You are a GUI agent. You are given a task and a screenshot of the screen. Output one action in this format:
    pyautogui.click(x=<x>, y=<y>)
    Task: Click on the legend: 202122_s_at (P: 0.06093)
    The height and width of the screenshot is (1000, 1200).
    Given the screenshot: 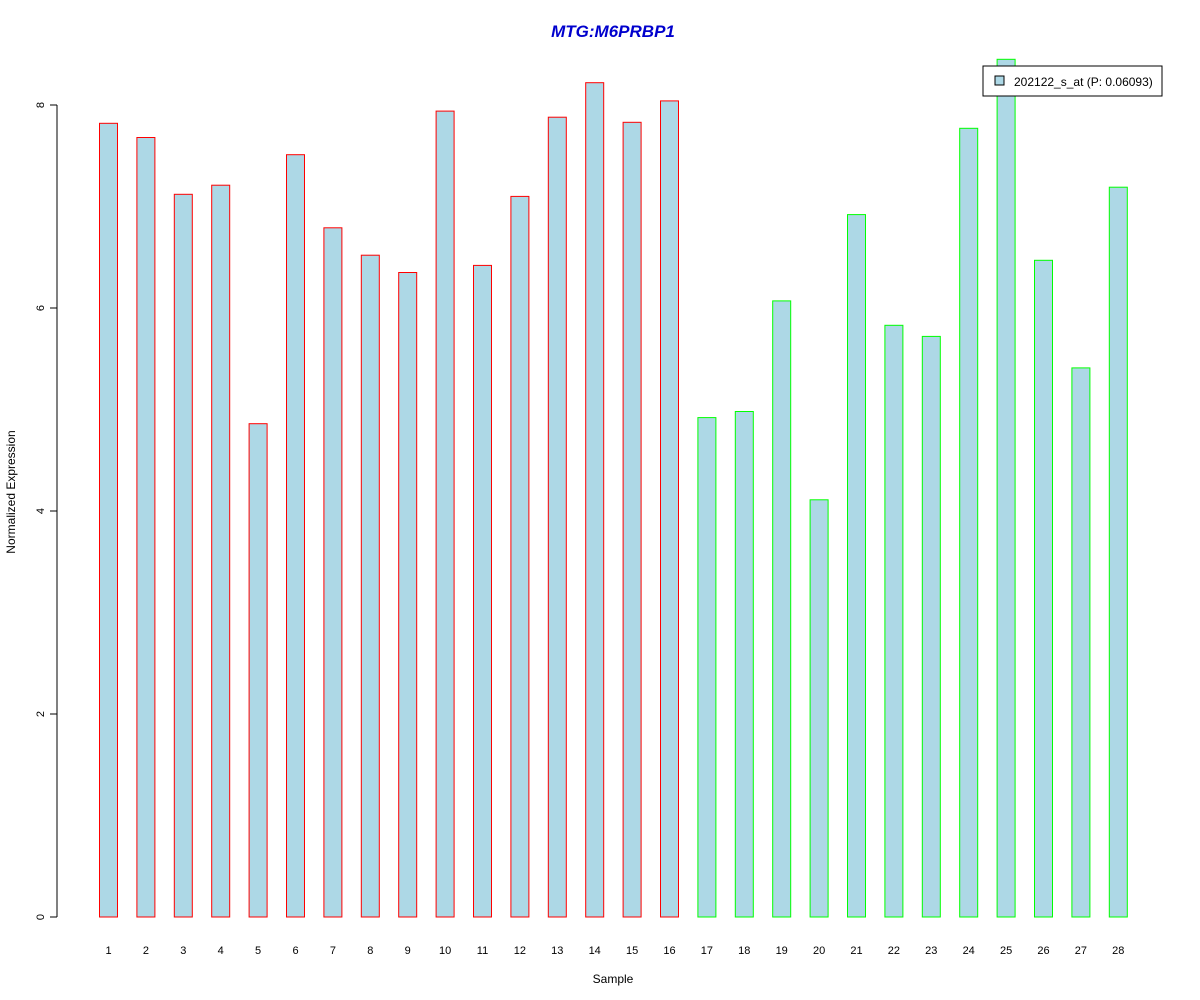 What is the action you would take?
    pyautogui.click(x=1072, y=81)
    